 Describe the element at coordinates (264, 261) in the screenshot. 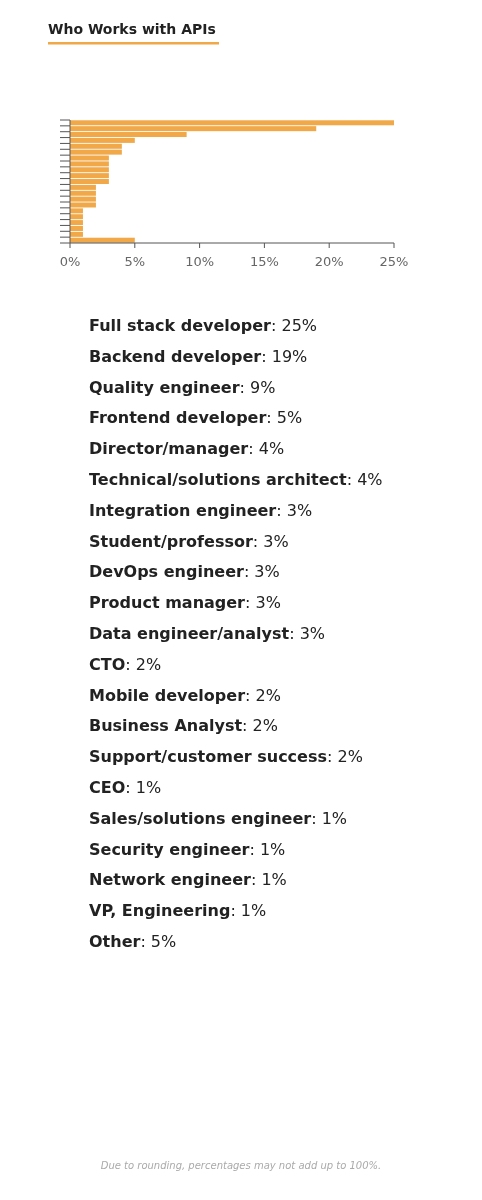

I see `x-tick-label: 15%` at that location.